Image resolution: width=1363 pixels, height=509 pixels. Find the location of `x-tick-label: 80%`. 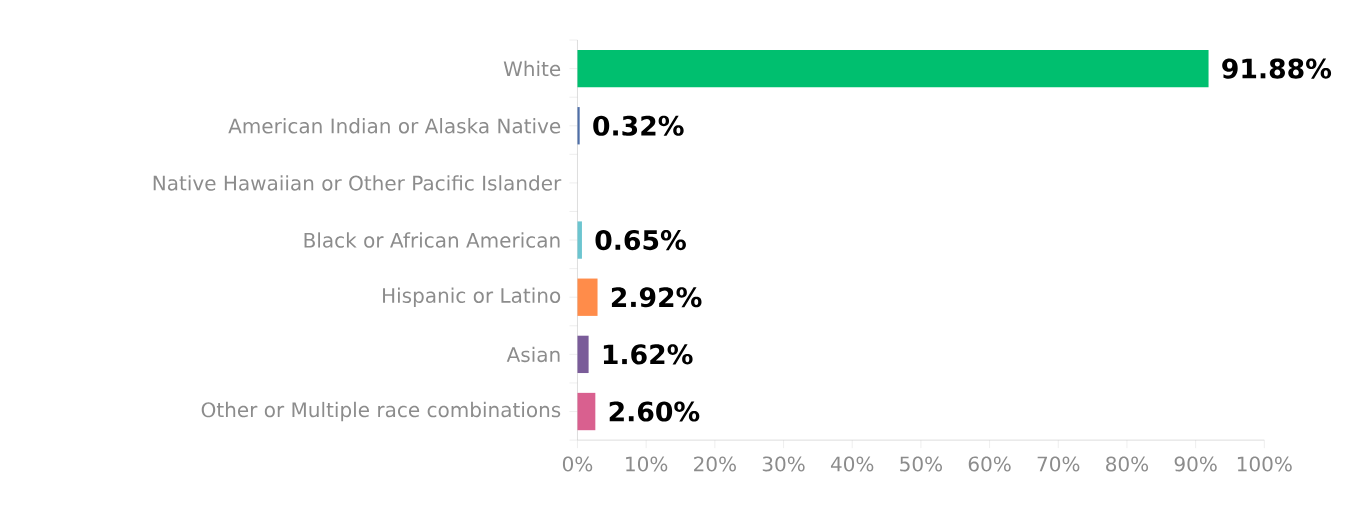

x-tick-label: 80% is located at coordinates (1127, 464).